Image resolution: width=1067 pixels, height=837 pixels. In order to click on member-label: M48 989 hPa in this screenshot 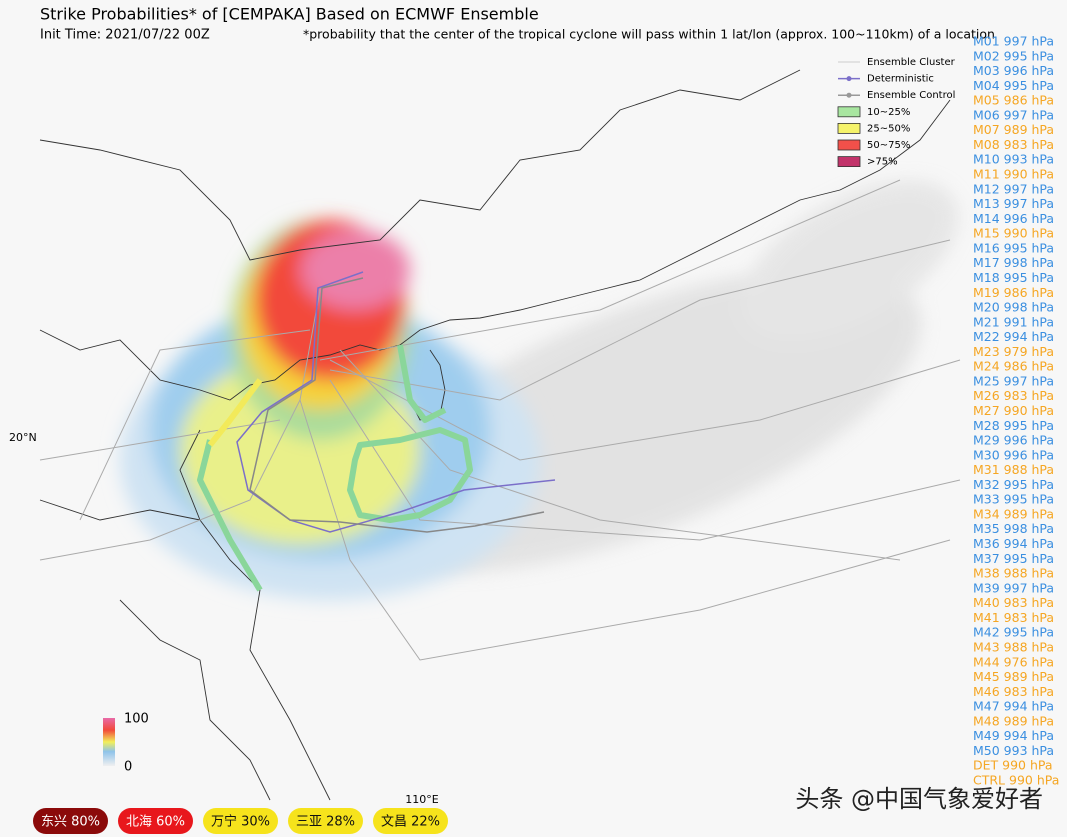, I will do `click(1013, 720)`.